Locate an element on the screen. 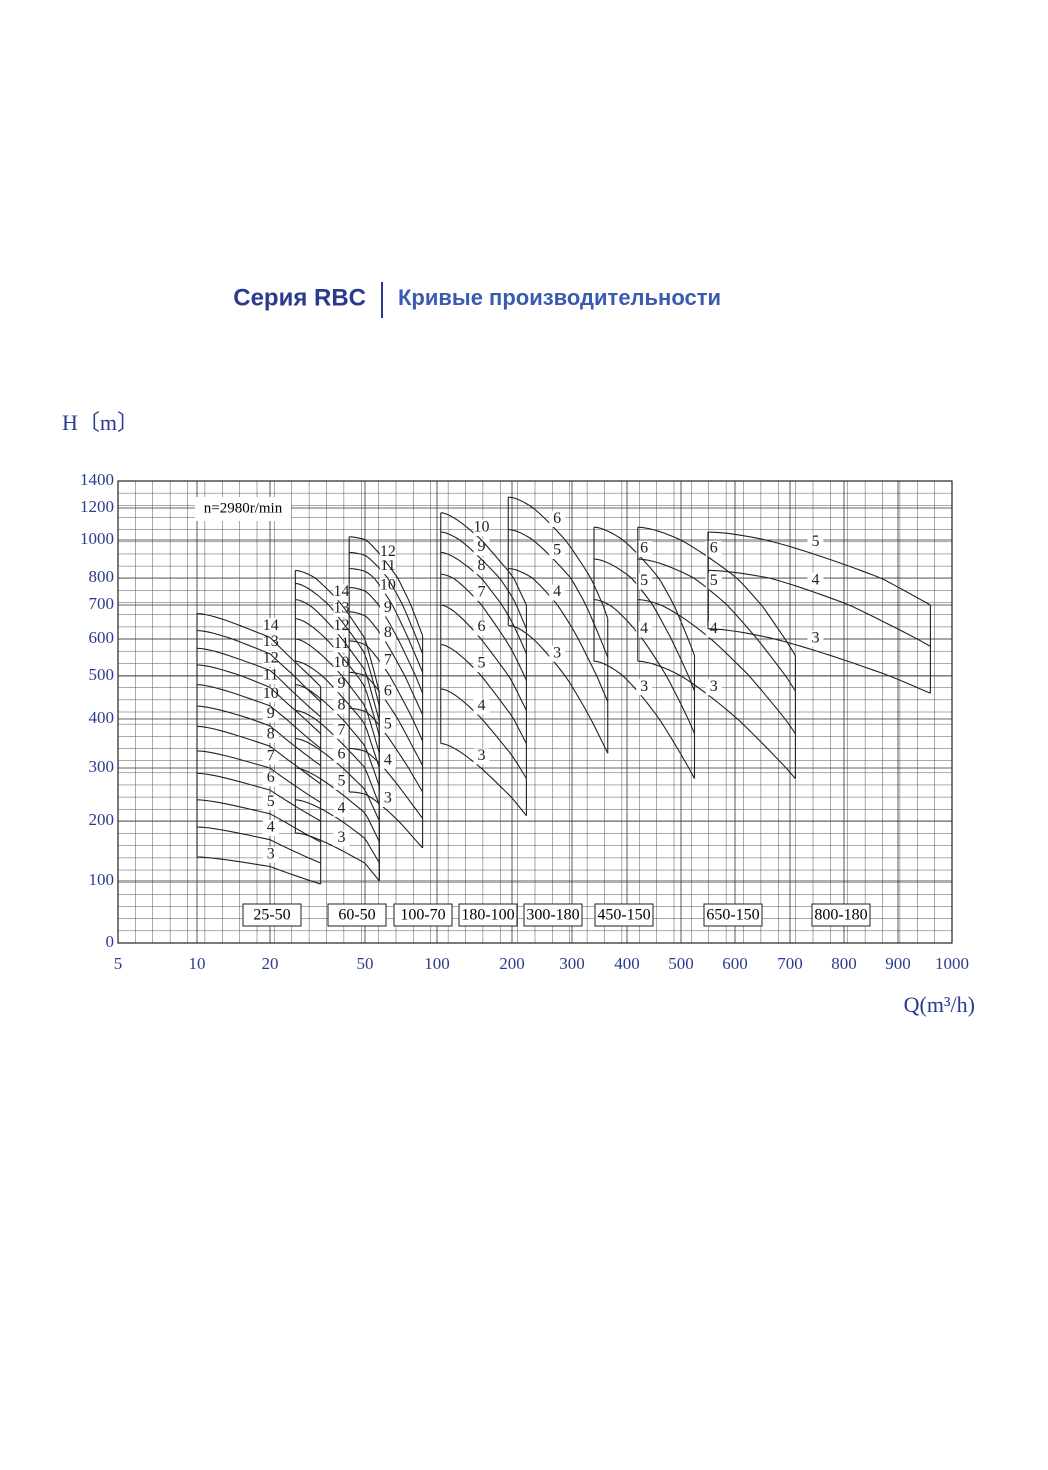  x-tick-label: 100 is located at coordinates (437, 963).